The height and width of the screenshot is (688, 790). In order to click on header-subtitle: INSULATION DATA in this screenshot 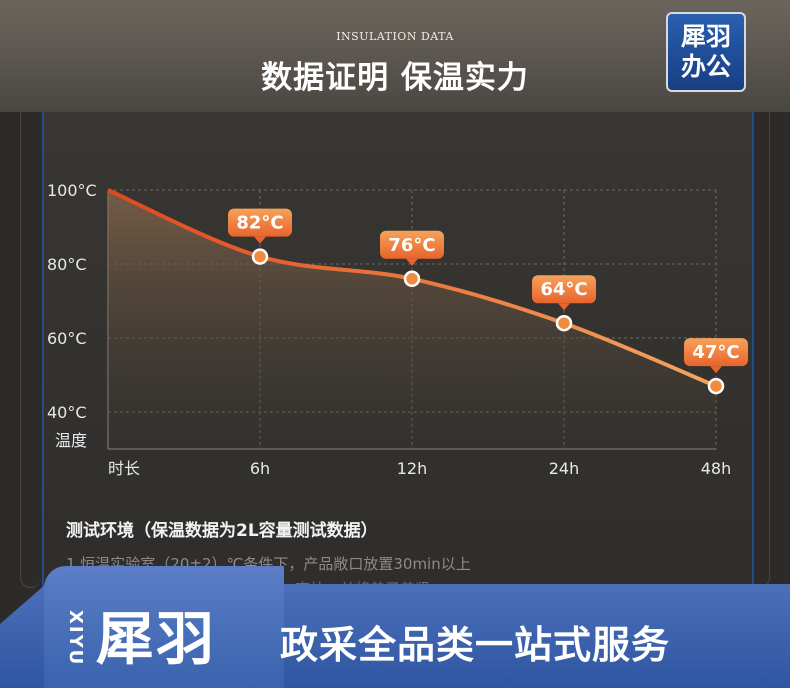, I will do `click(395, 36)`.